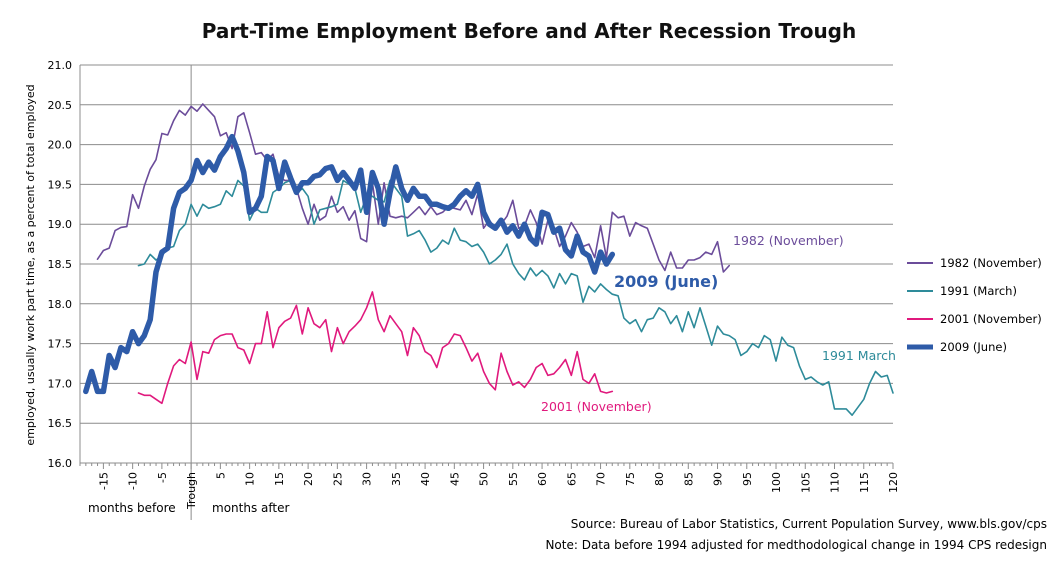  I want to click on x-tick-19: 80, so click(659, 479).